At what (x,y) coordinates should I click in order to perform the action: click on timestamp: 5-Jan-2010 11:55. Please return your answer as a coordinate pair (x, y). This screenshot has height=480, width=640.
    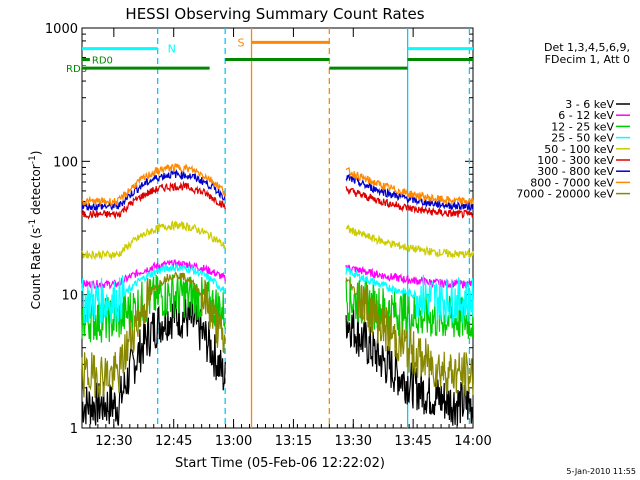
    Looking at the image, I should click on (601, 471).